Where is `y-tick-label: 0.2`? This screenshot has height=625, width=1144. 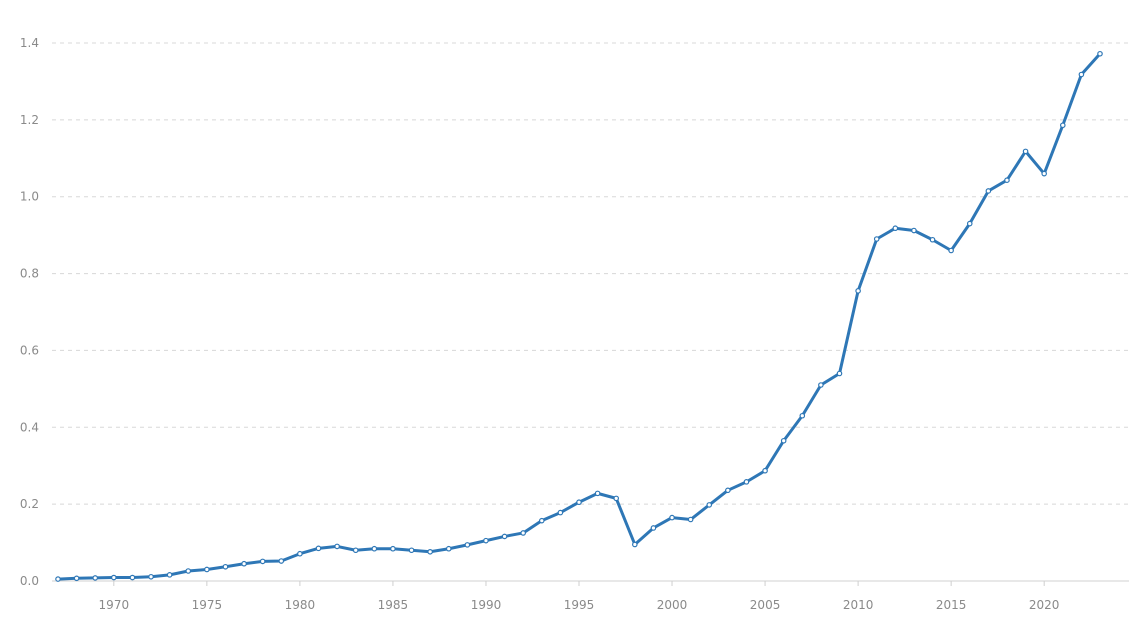
y-tick-label: 0.2 is located at coordinates (29, 504).